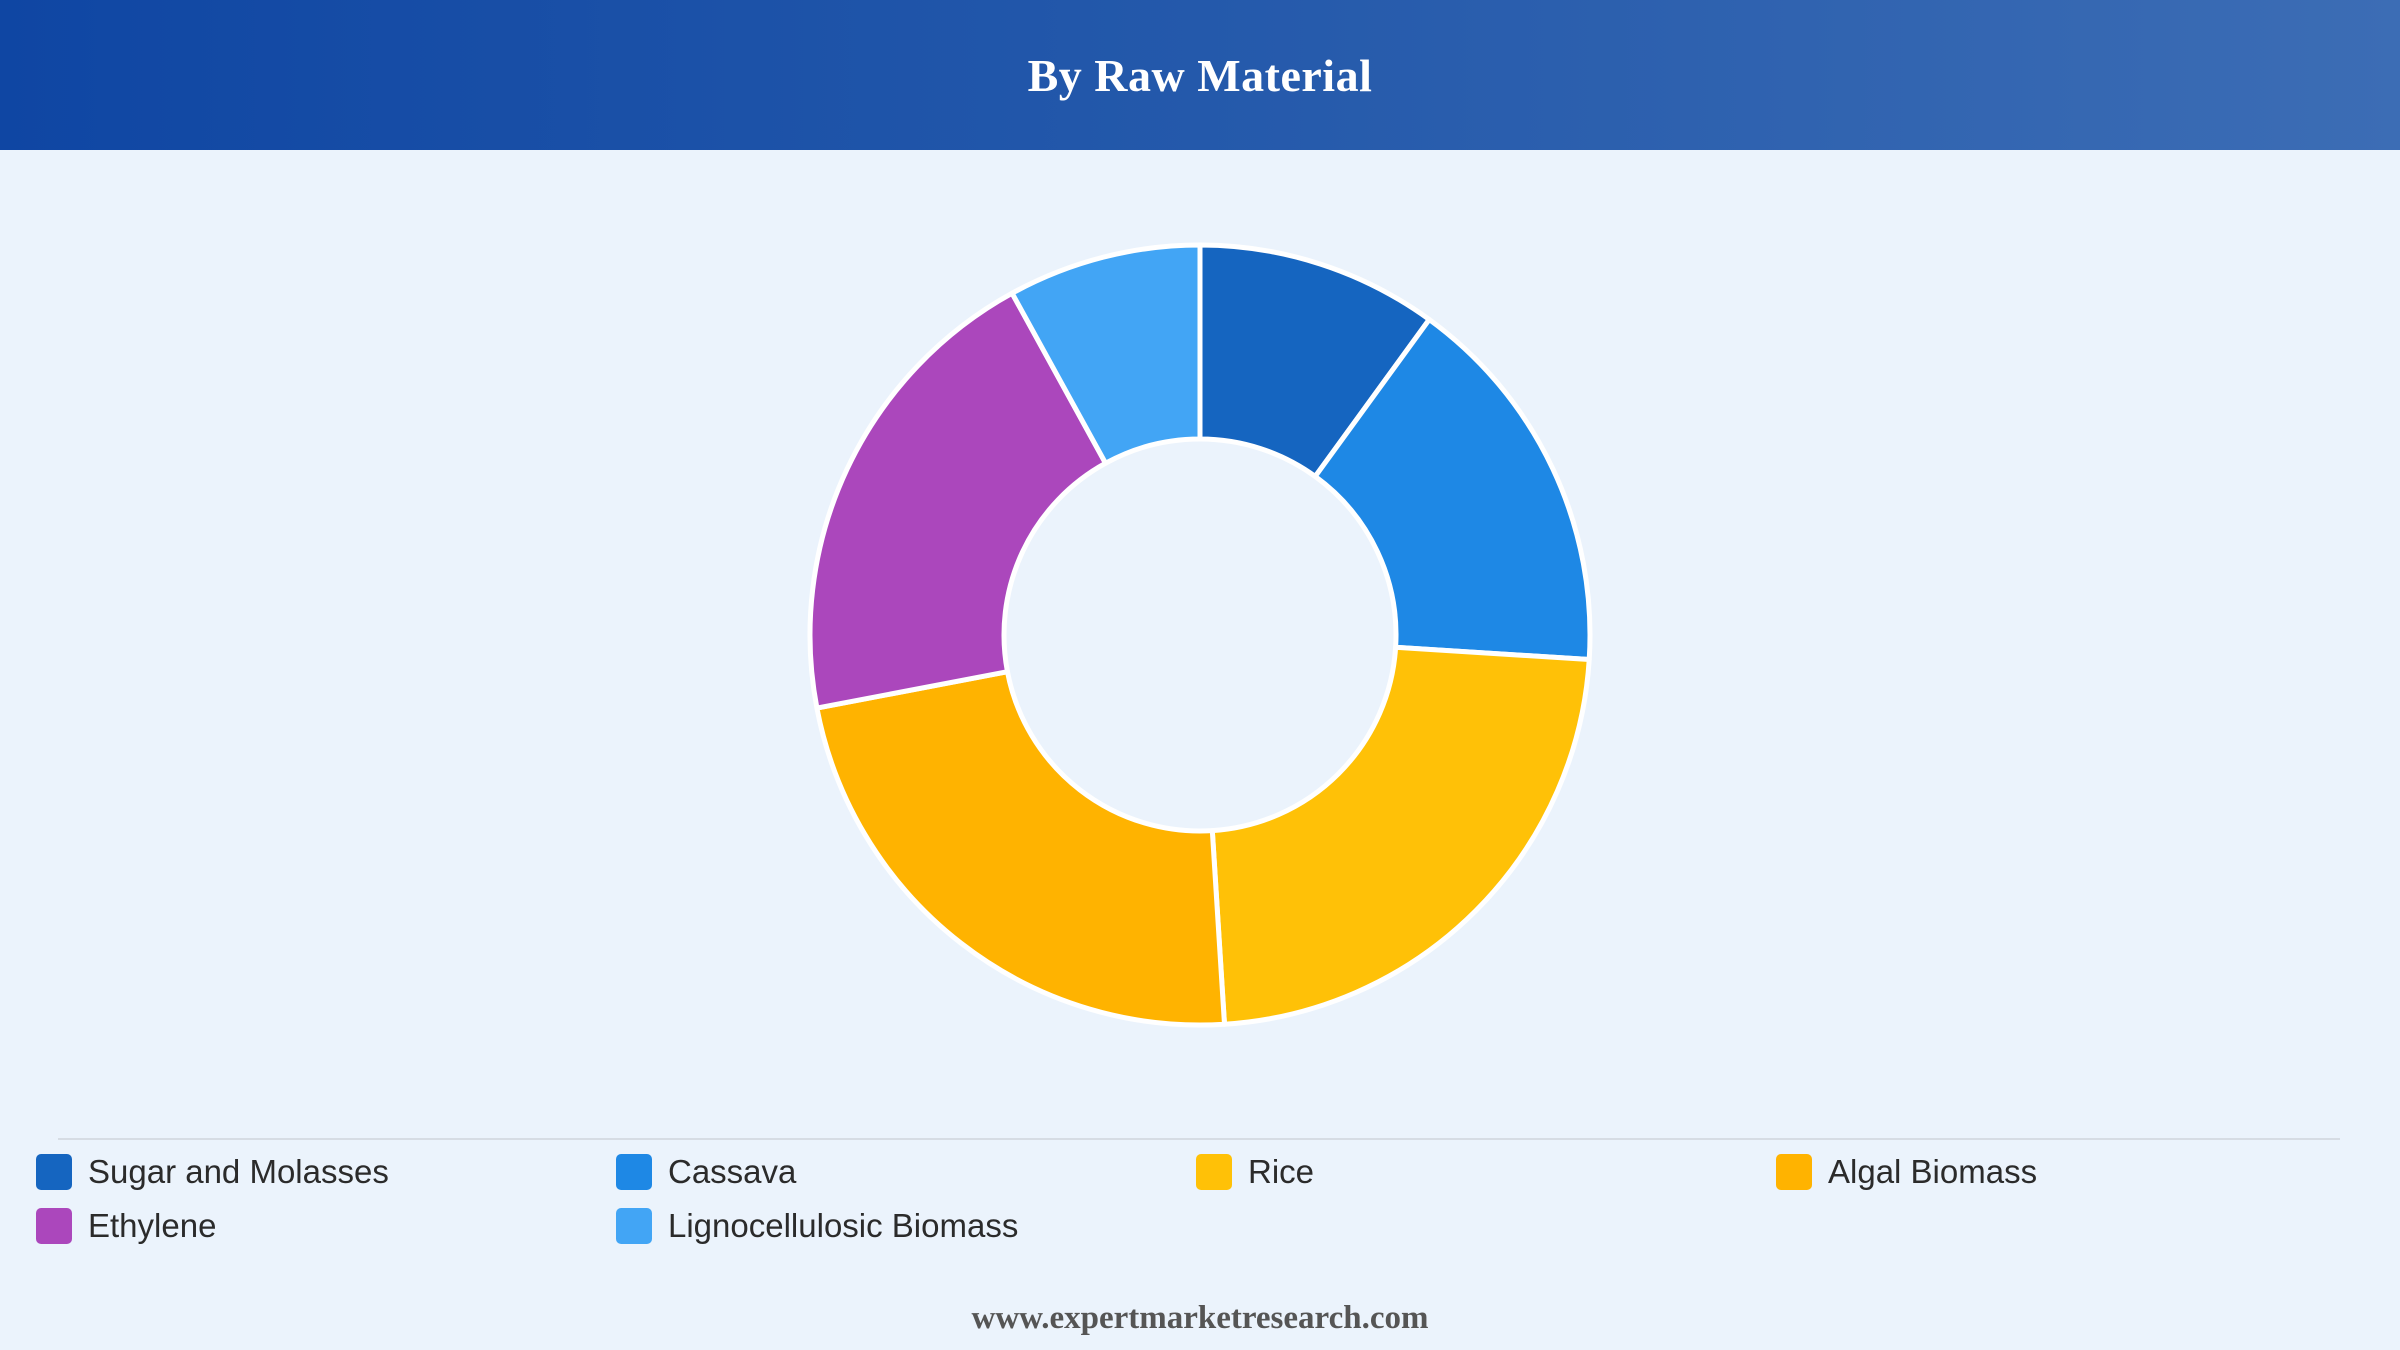  What do you see at coordinates (152, 1225) in the screenshot?
I see `legend-label: Ethylene` at bounding box center [152, 1225].